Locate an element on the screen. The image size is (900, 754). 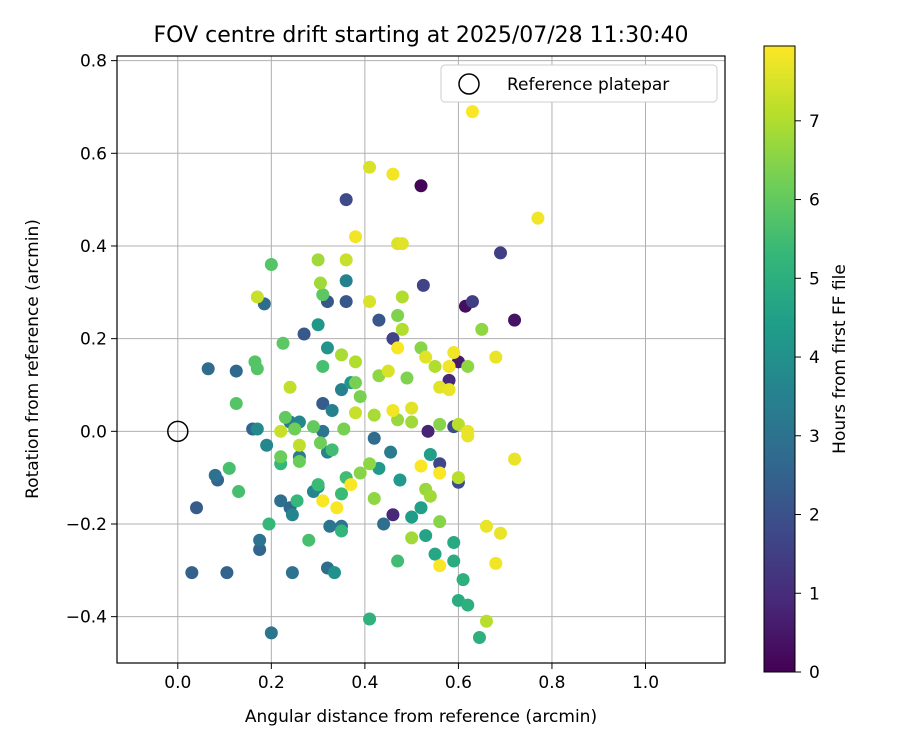
legend-box is located at coordinates (579, 83).